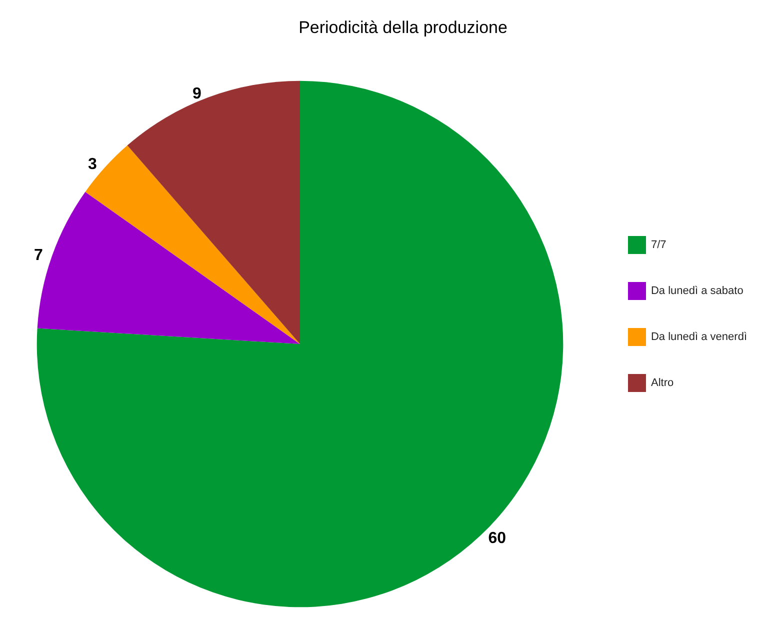 This screenshot has width=768, height=628. Describe the element at coordinates (662, 383) in the screenshot. I see `legend-label: Altro` at that location.